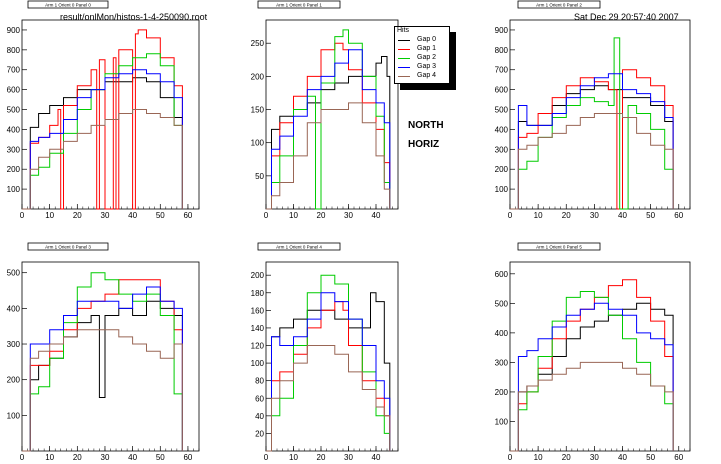 This screenshot has width=721, height=464. I want to click on y-tick-label: 150, so click(258, 110).